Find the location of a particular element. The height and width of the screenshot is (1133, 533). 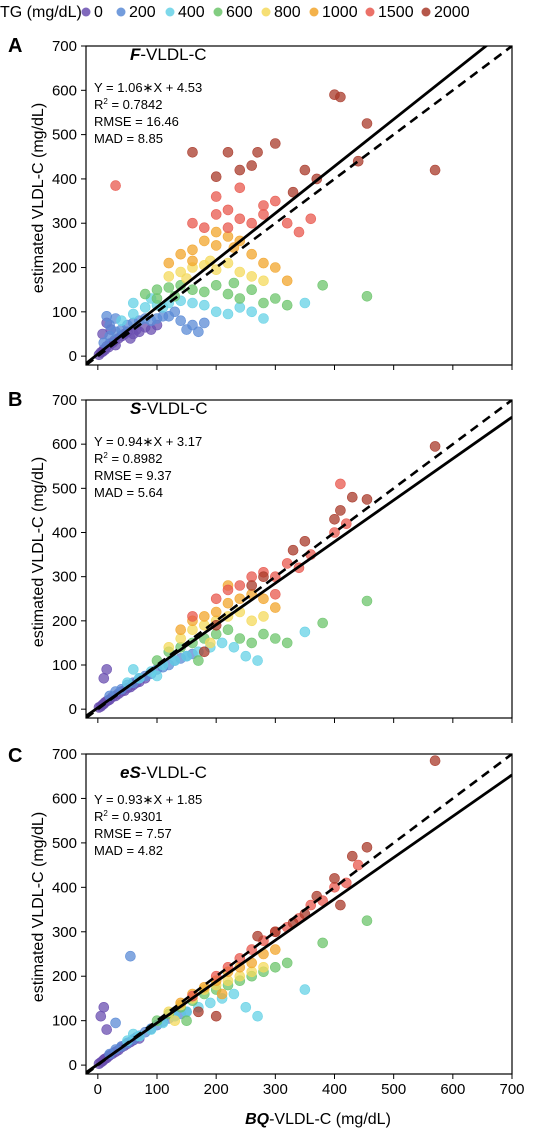

equation: Y = 0.94∗X + 3.17 is located at coordinates (148, 441).